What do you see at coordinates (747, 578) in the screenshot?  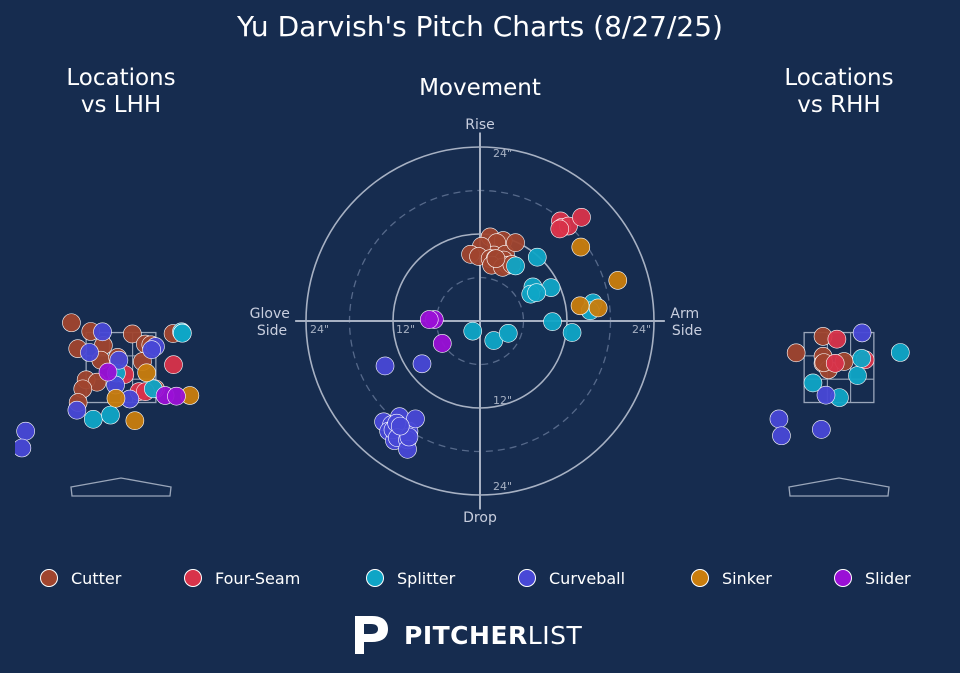 I see `legend-label: Sinker` at bounding box center [747, 578].